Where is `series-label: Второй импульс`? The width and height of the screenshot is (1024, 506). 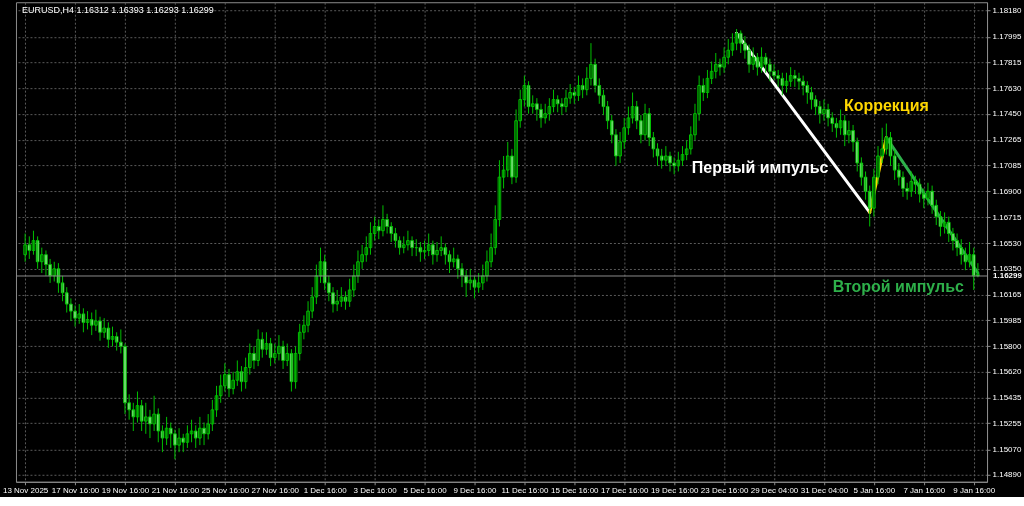
series-label: Второй импульс is located at coordinates (898, 287).